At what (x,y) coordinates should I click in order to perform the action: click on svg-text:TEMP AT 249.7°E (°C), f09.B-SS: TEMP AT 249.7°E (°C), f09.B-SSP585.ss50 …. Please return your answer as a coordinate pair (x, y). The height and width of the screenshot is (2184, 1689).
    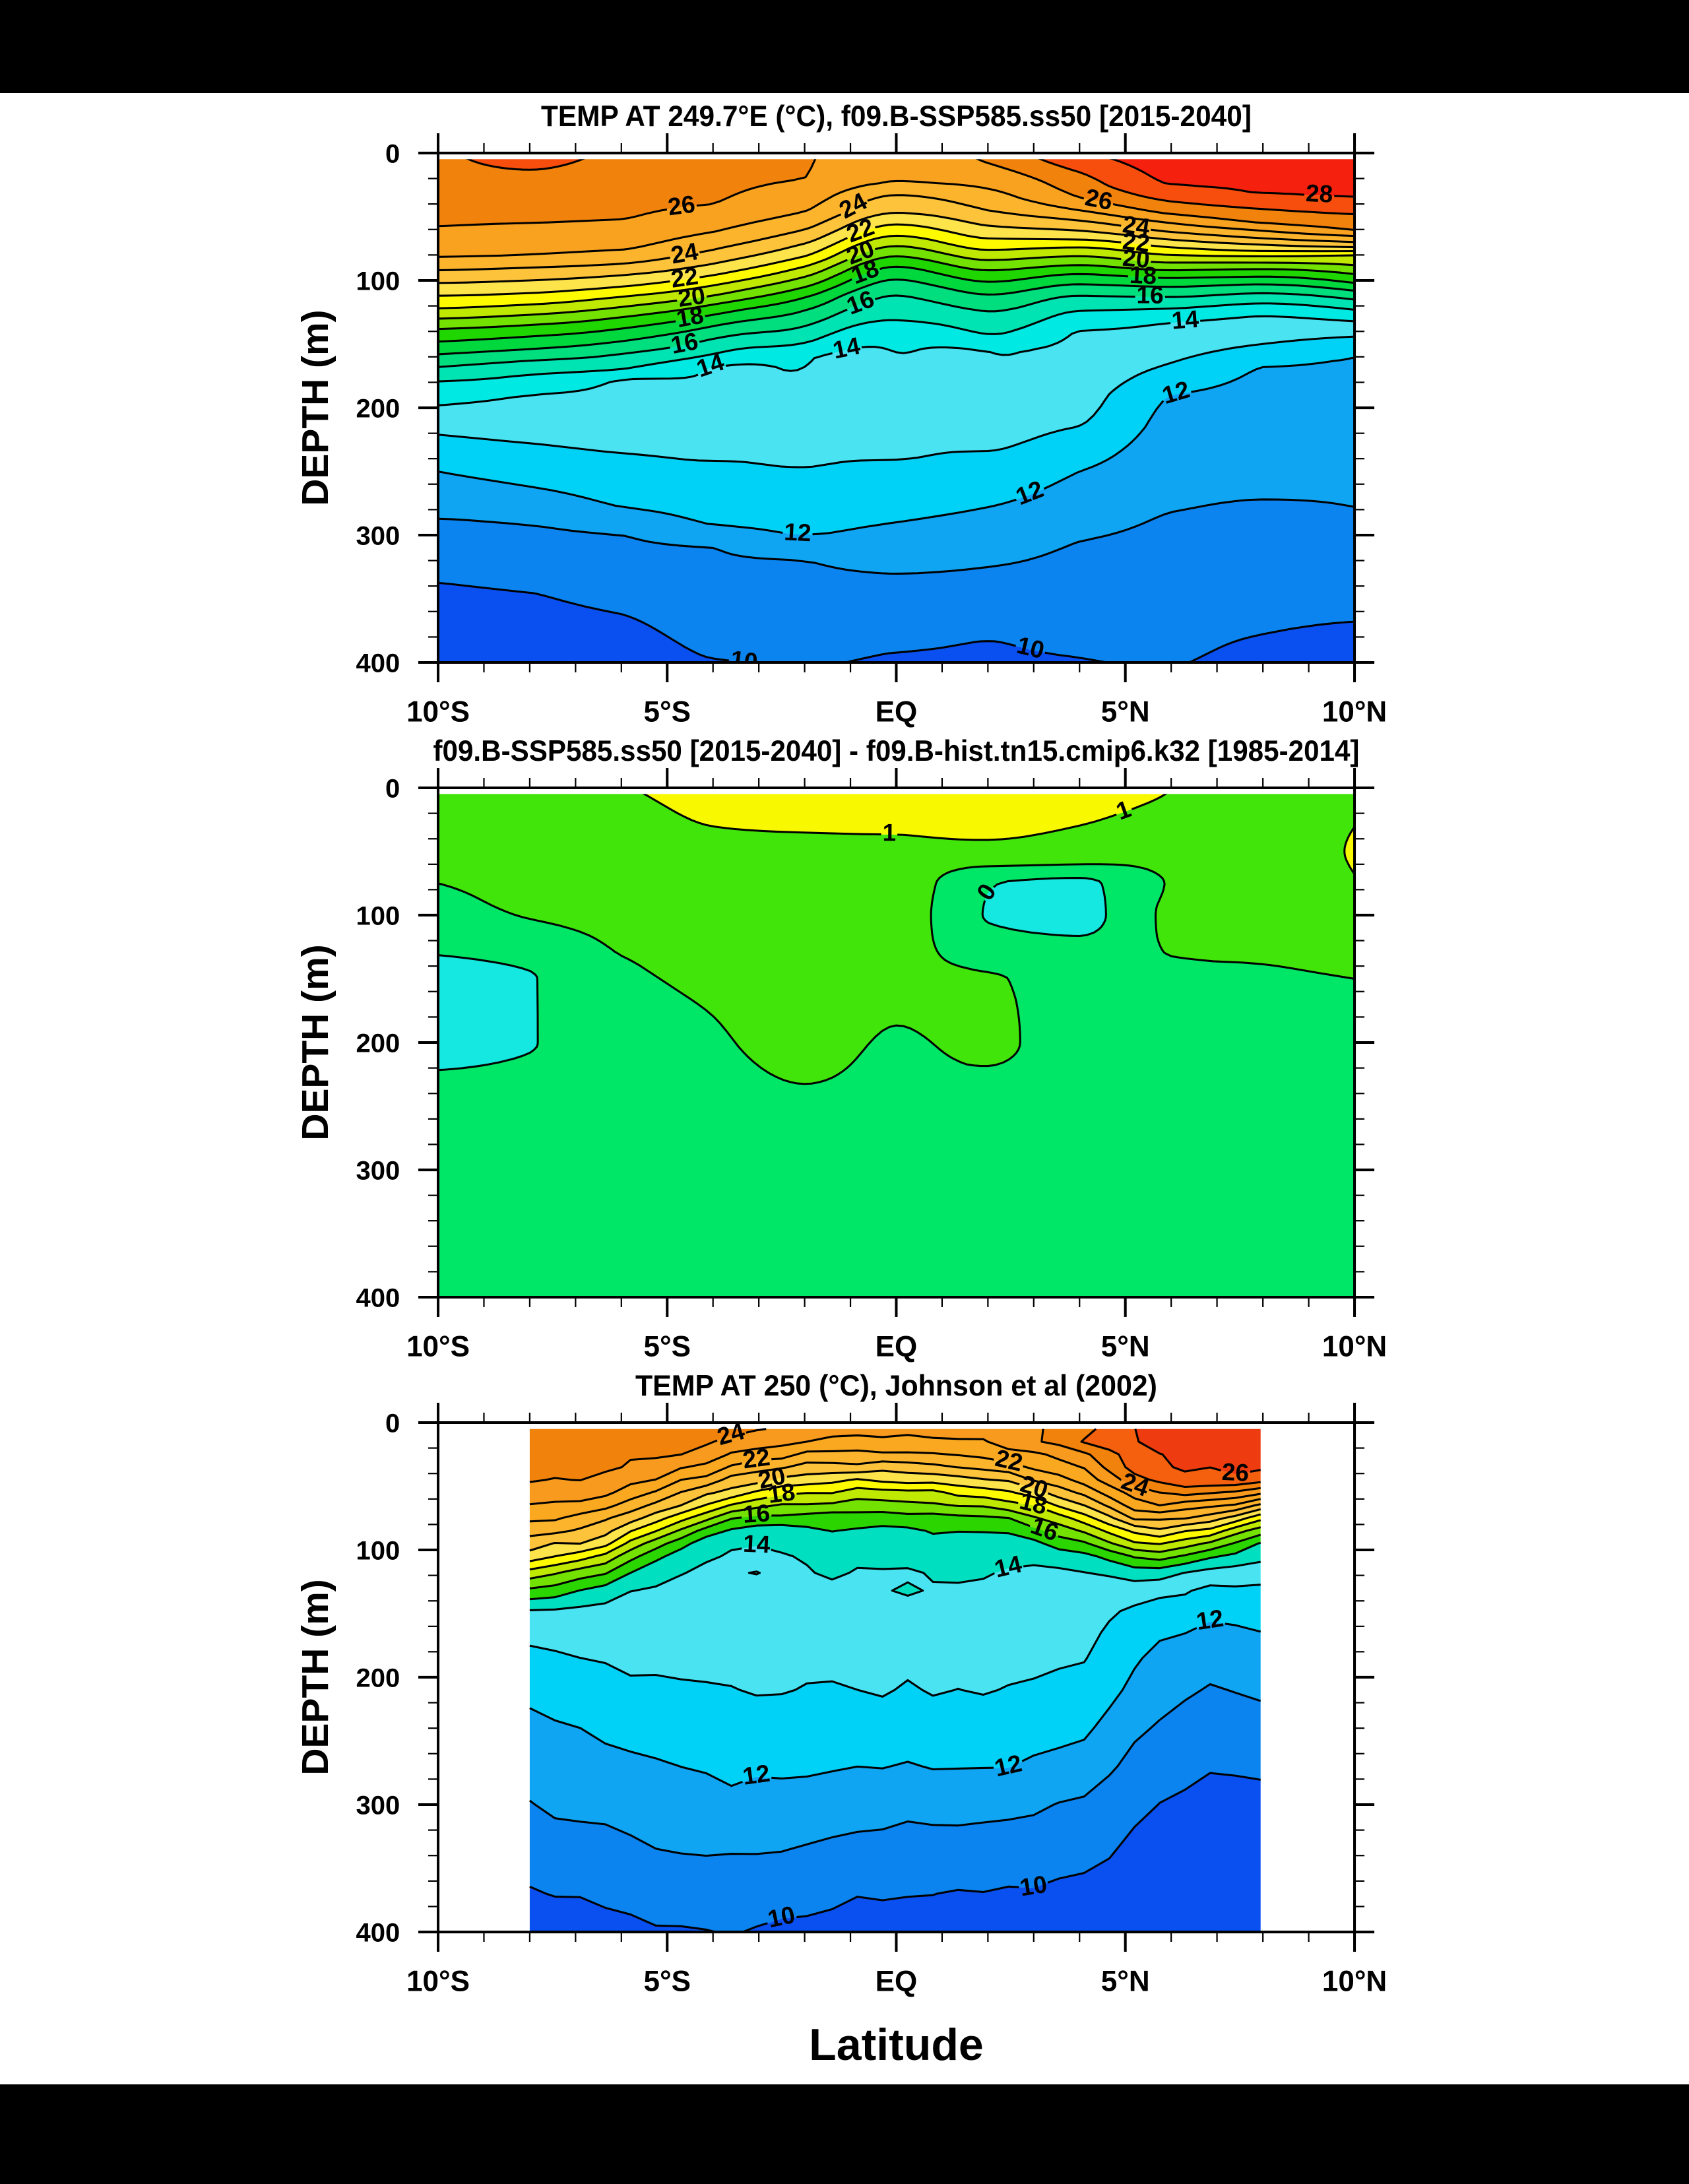
    Looking at the image, I should click on (897, 116).